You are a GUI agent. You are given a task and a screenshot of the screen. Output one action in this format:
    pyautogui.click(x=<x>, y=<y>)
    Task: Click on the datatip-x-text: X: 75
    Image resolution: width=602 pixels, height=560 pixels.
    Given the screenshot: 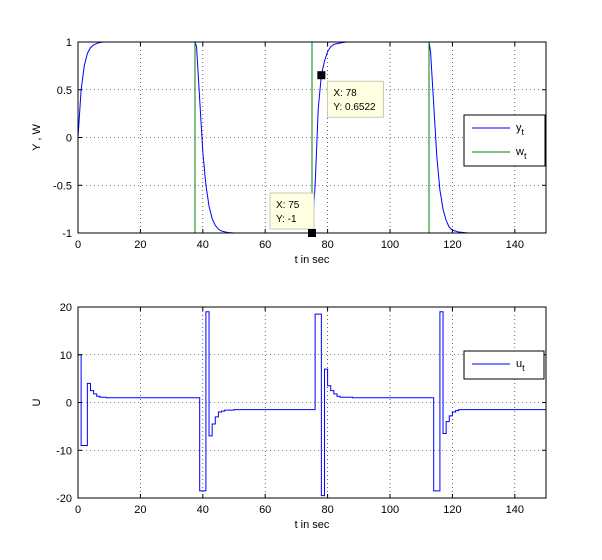 What is the action you would take?
    pyautogui.click(x=288, y=205)
    